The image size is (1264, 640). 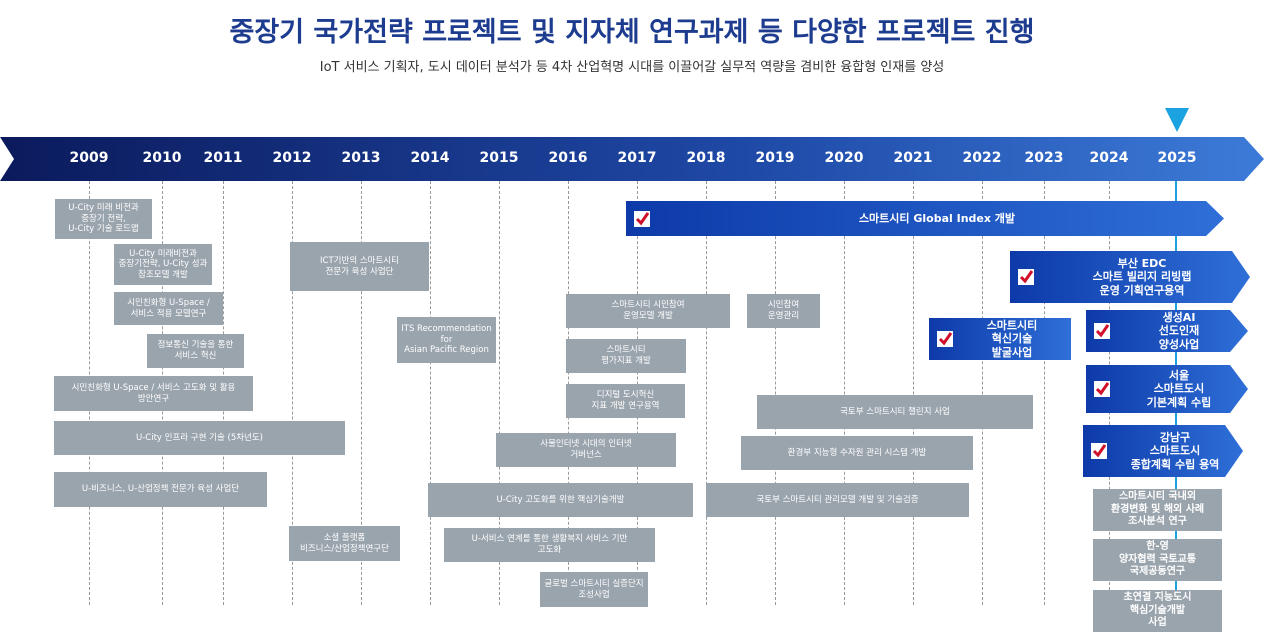 What do you see at coordinates (586, 450) in the screenshot?
I see `project-box: 사물인터넷 시대의 인터넷 거버넌스` at bounding box center [586, 450].